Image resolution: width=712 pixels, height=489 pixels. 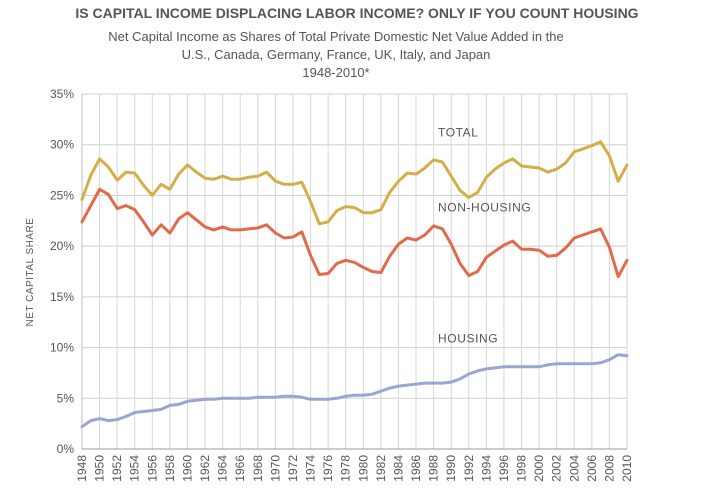 I want to click on y-tick-label: 15%, so click(x=62, y=297).